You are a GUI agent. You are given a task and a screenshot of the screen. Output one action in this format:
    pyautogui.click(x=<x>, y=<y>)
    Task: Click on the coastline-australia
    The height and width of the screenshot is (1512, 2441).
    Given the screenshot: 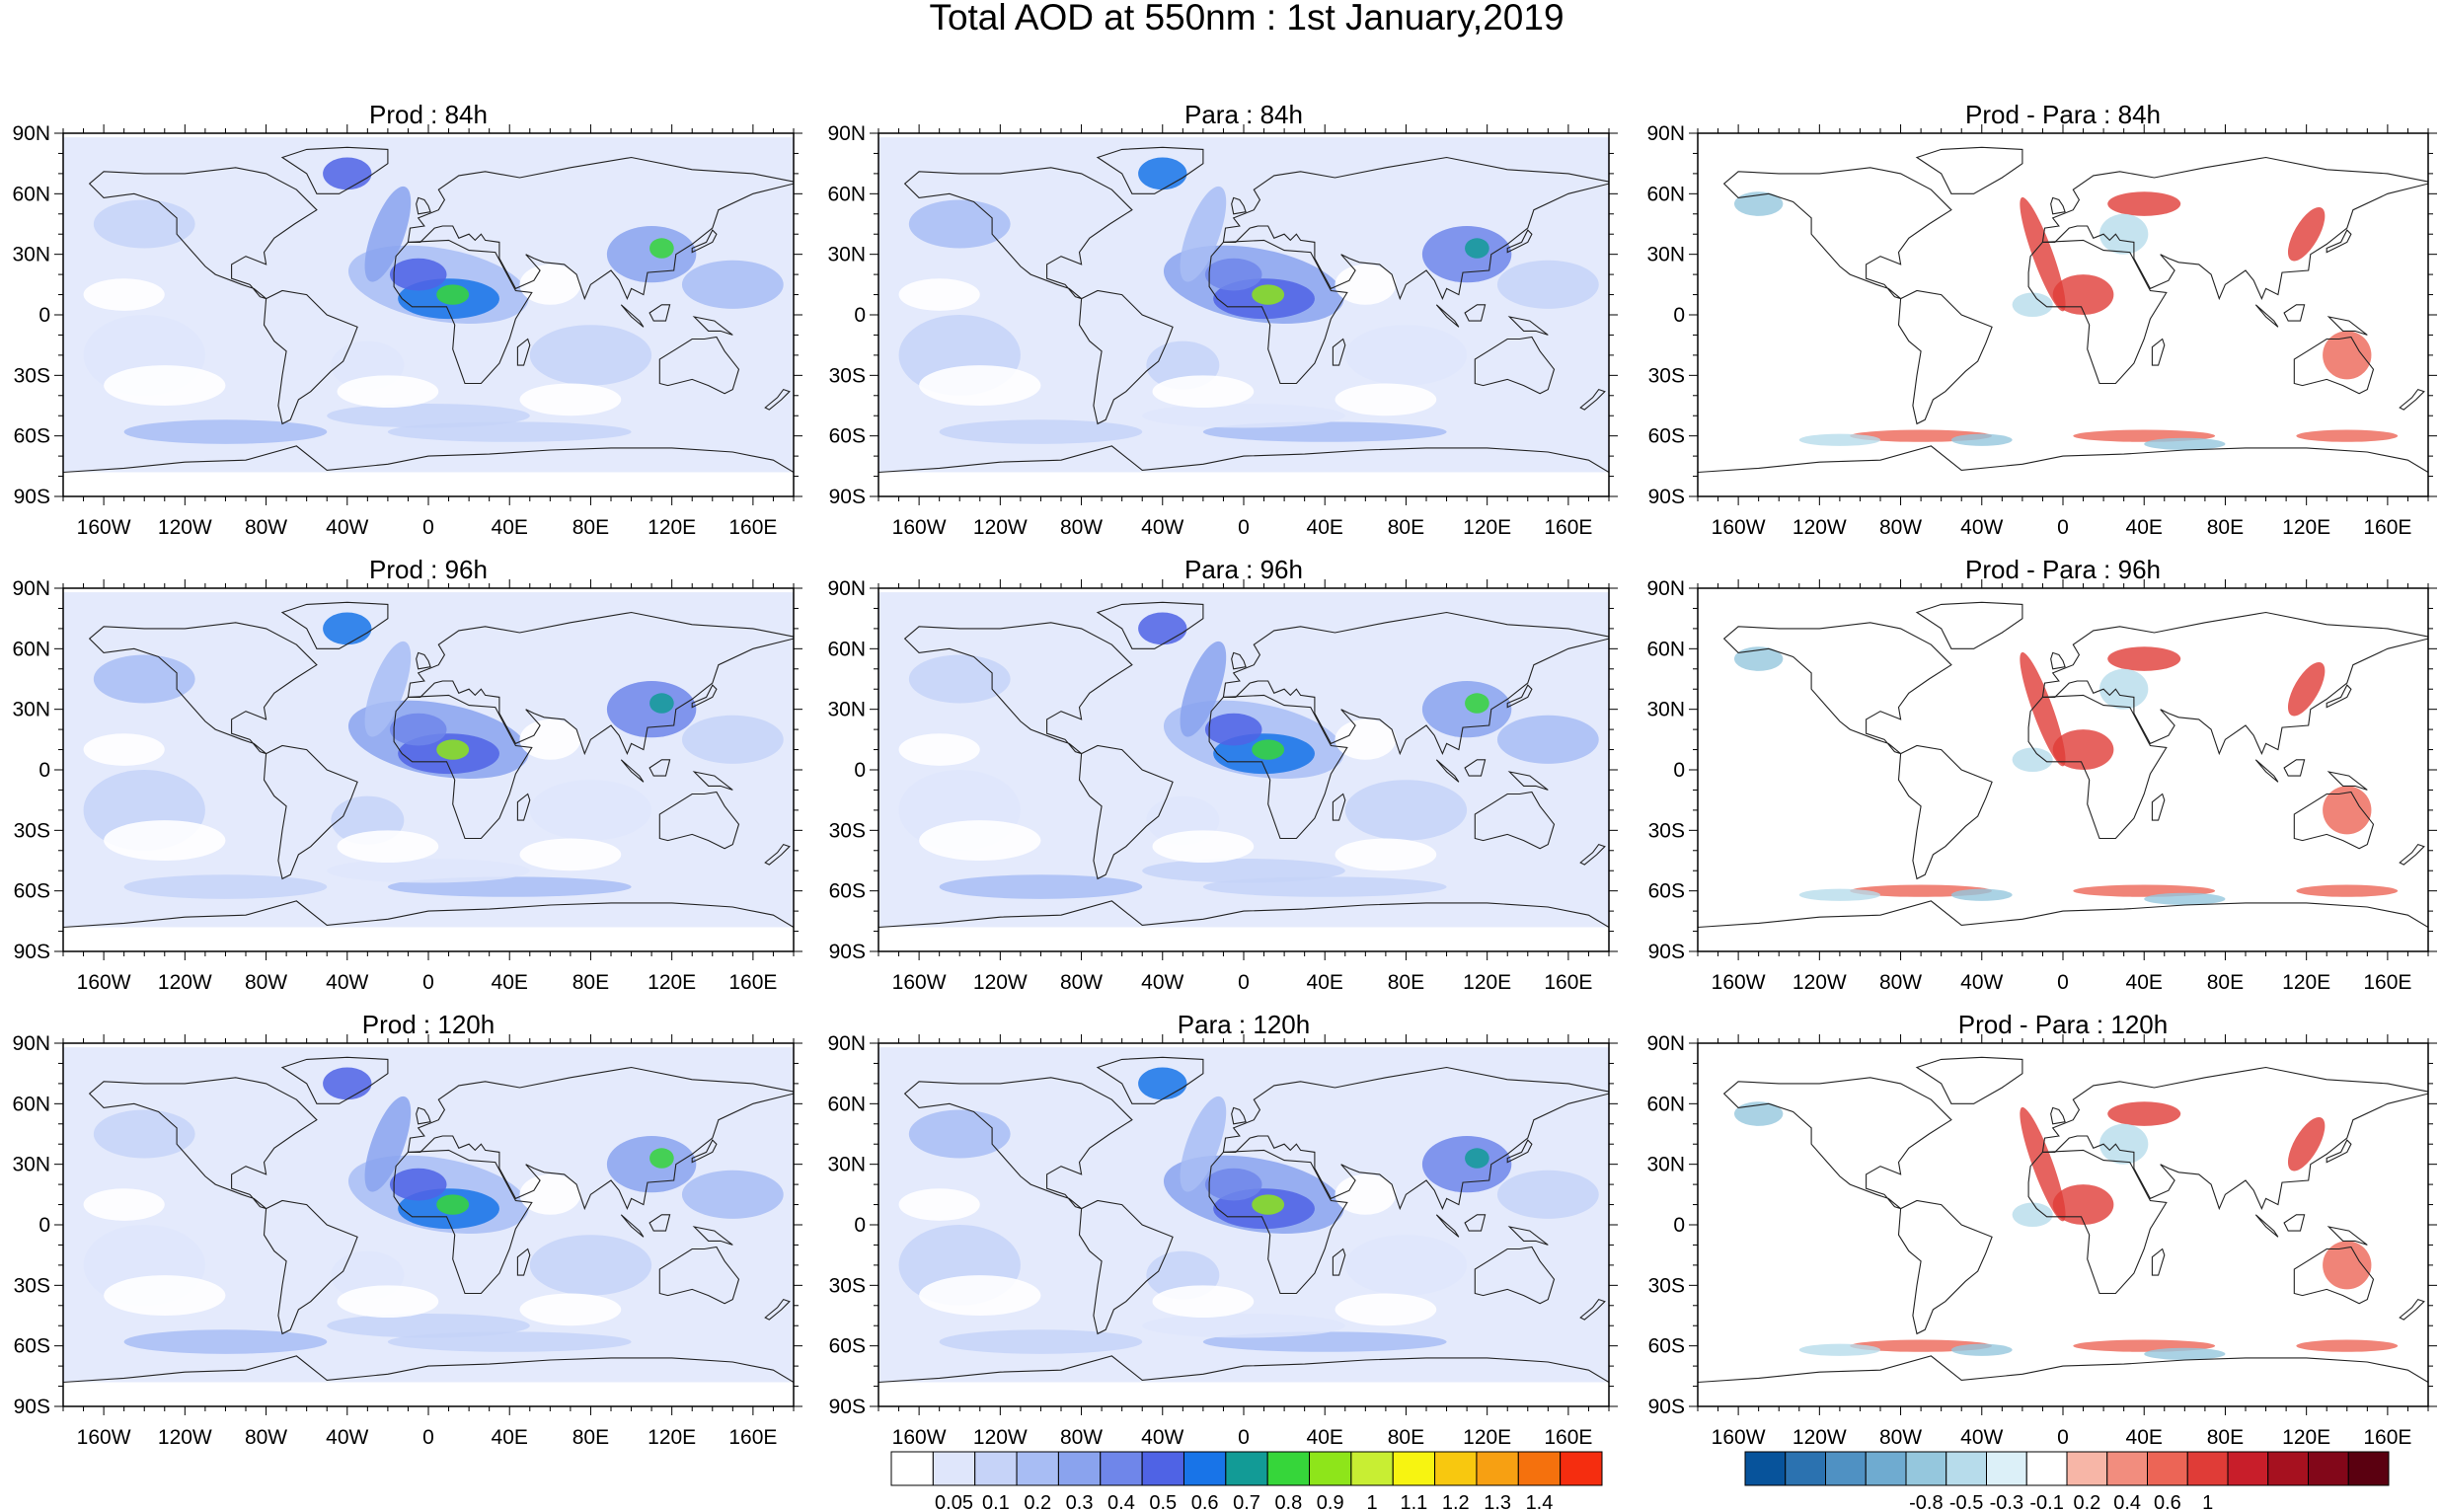 What is the action you would take?
    pyautogui.click(x=1515, y=366)
    